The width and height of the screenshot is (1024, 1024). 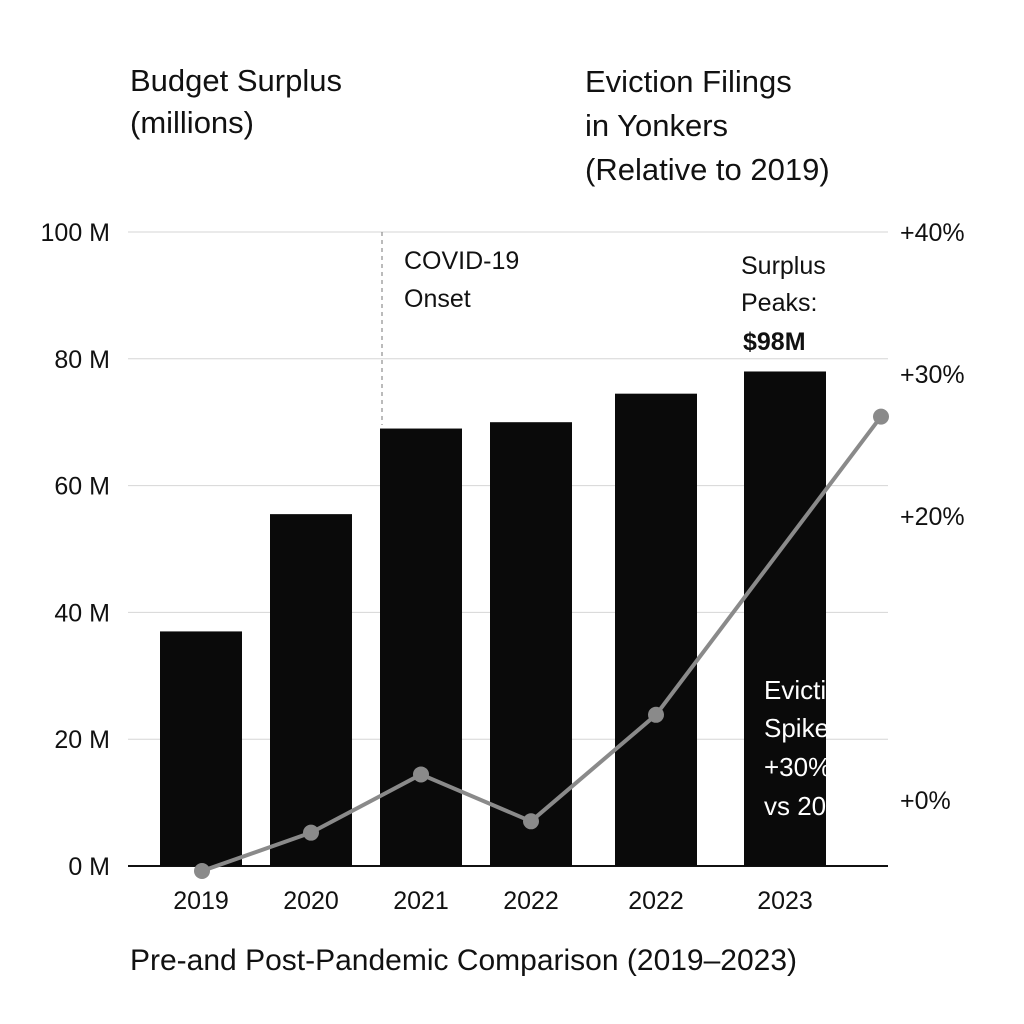 What do you see at coordinates (779, 303) in the screenshot?
I see `surplus-peak-line-2: Peaks:` at bounding box center [779, 303].